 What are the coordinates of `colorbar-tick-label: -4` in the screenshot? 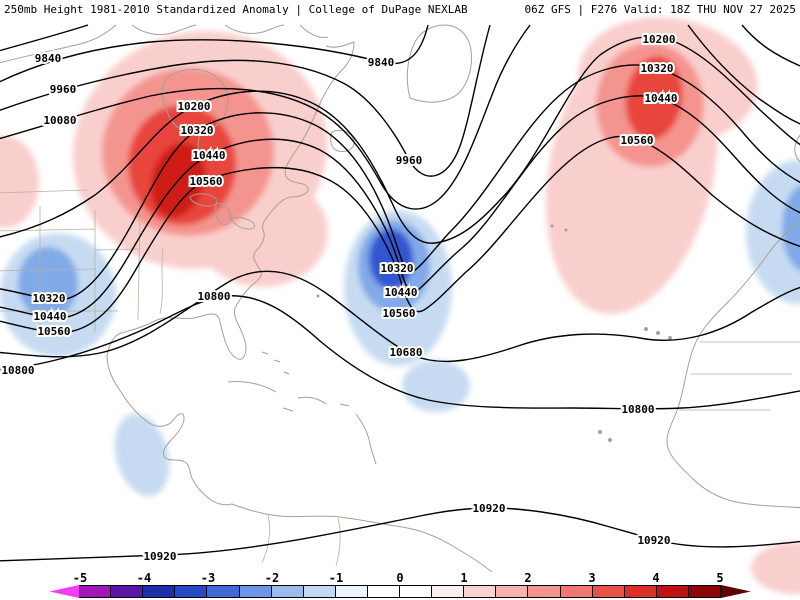 It's located at (144, 578).